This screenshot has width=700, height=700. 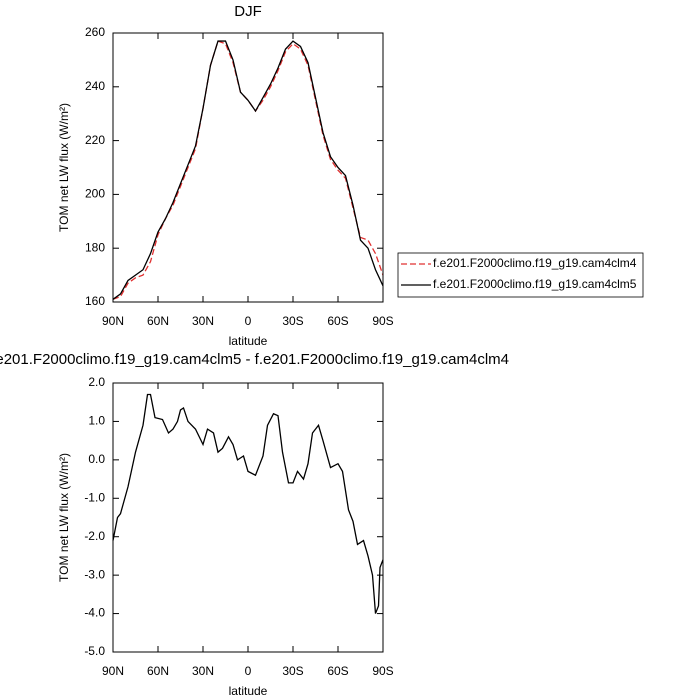 I want to click on chart-title: DJF, so click(x=248, y=11).